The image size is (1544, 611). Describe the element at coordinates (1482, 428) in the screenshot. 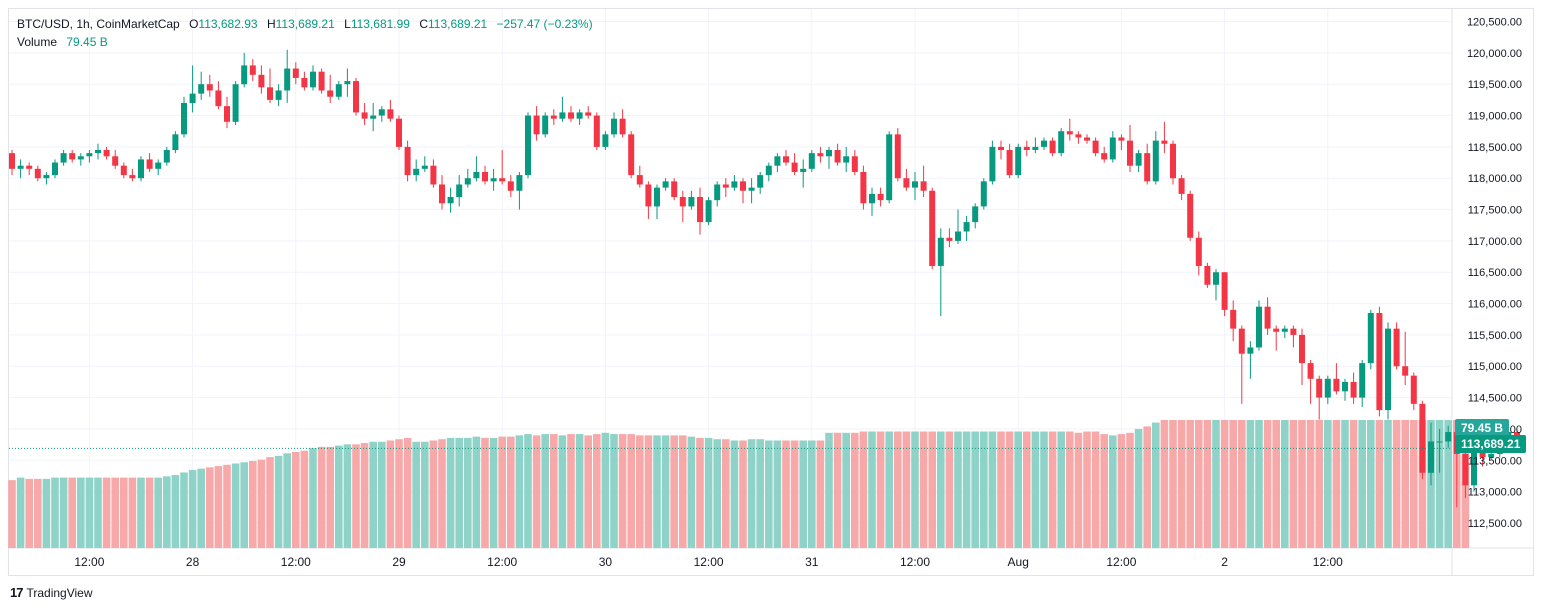

I see `volume-price-tag: 79.45 B` at that location.